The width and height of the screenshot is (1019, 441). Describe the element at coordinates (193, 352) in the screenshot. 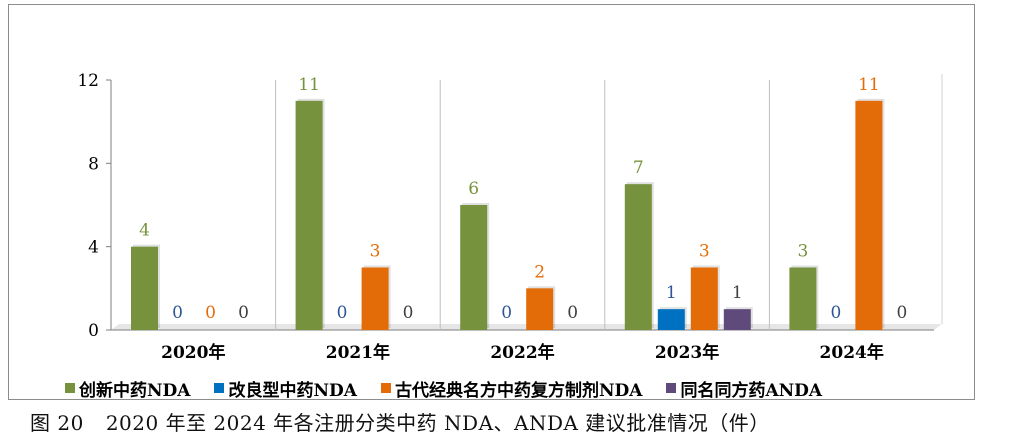

I see `x-tick-label: 2020年` at that location.